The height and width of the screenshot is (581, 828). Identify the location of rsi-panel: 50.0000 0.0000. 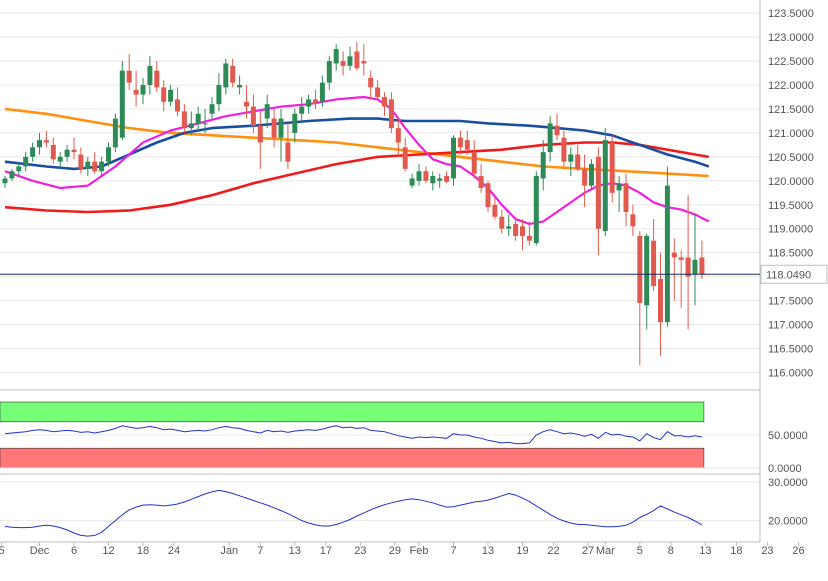
(404, 432).